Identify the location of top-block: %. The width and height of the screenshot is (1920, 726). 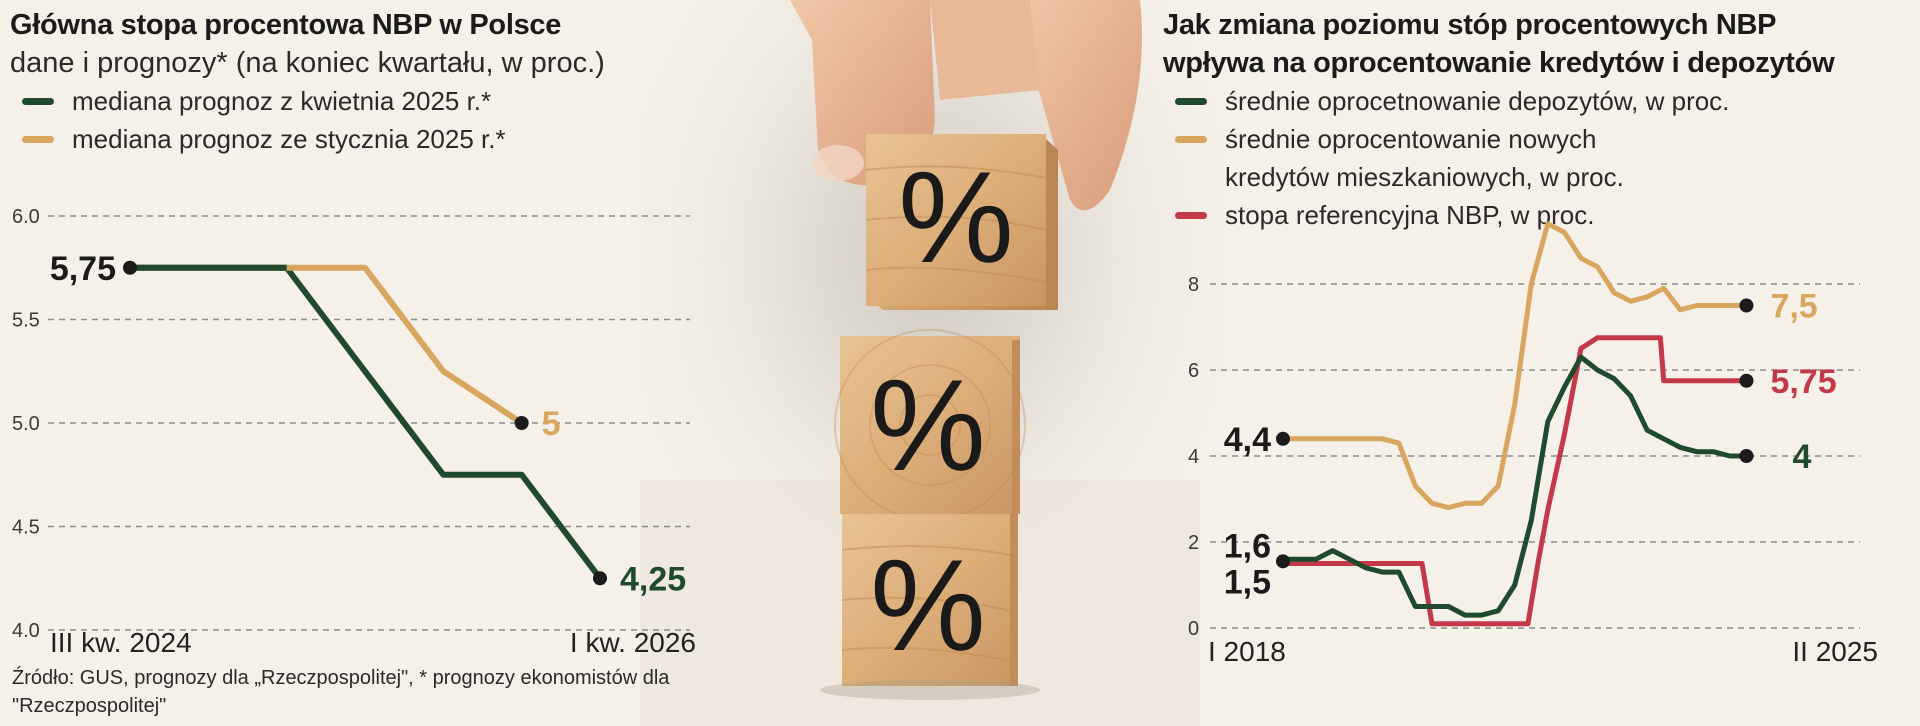
(961, 222).